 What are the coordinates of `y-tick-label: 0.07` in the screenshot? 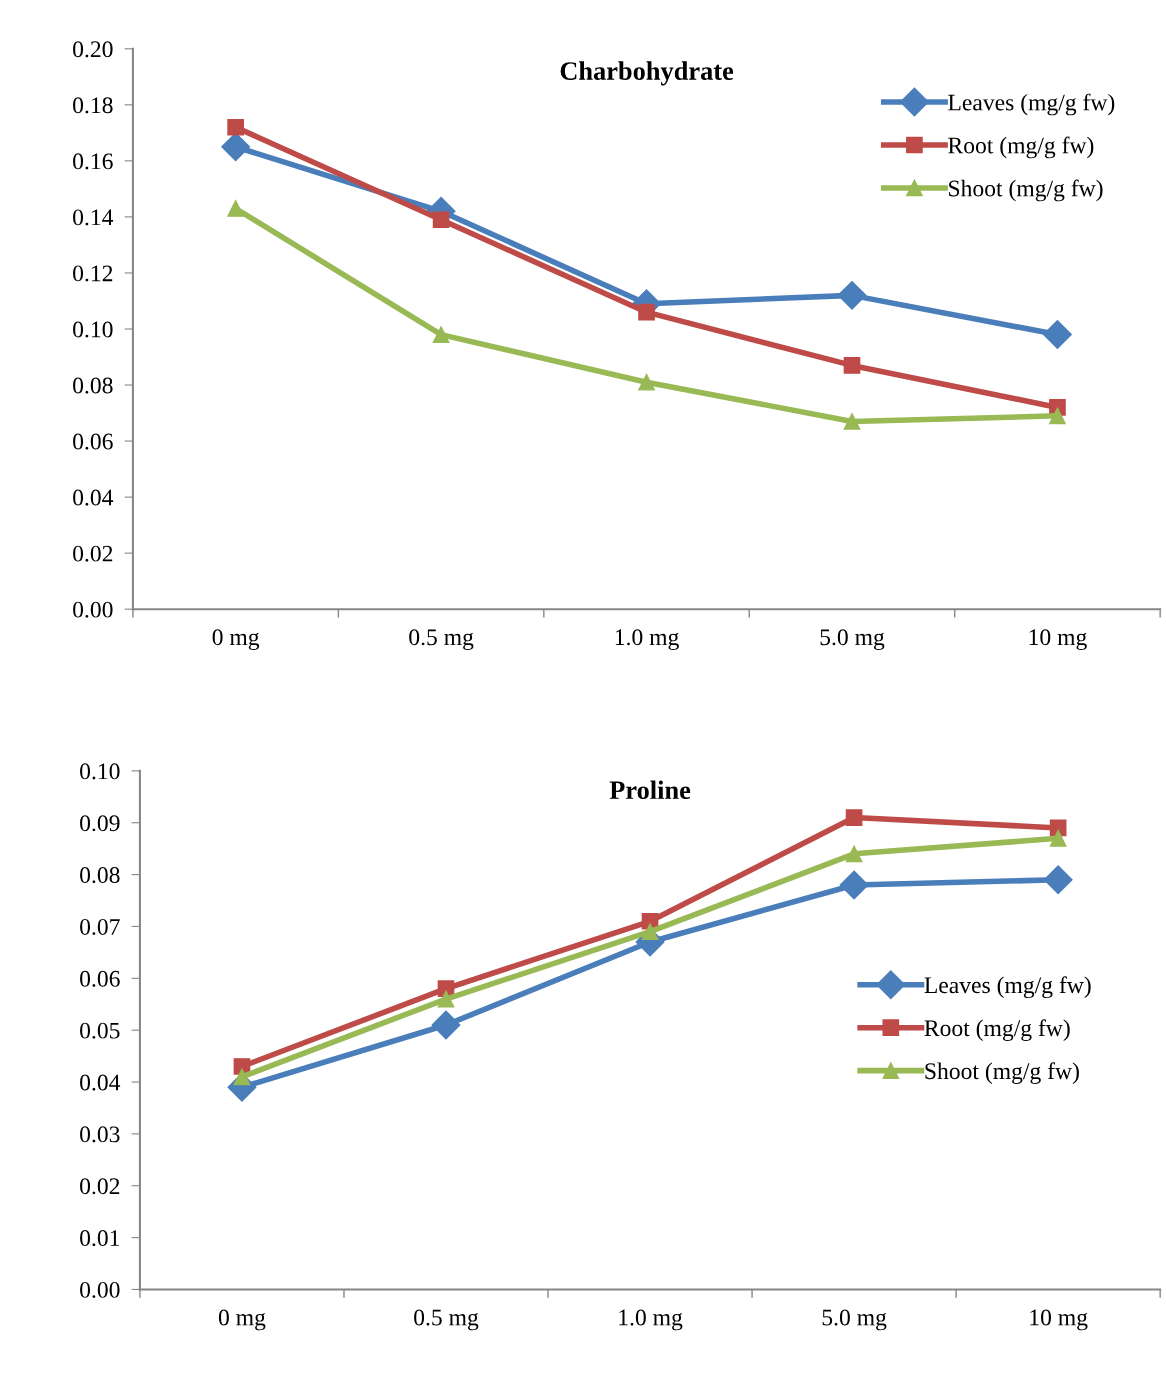 It's located at (100, 926).